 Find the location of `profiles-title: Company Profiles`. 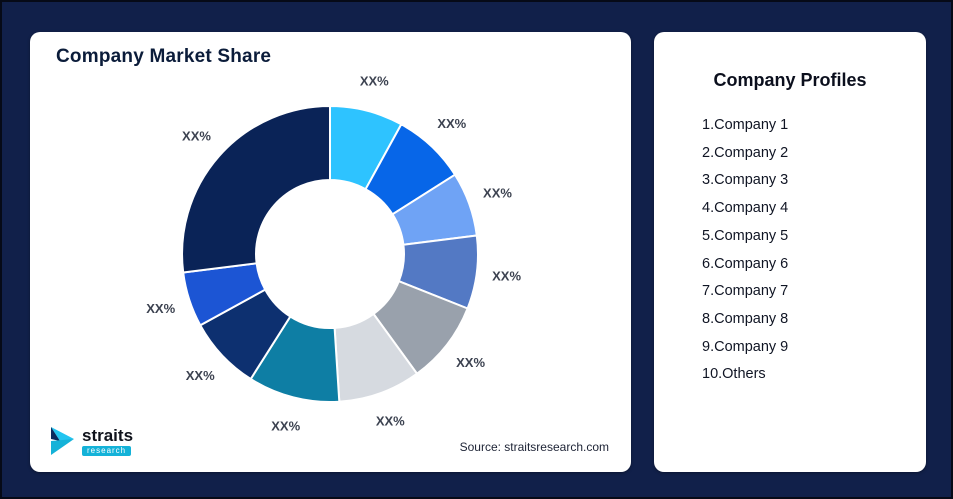

profiles-title: Company Profiles is located at coordinates (790, 80).